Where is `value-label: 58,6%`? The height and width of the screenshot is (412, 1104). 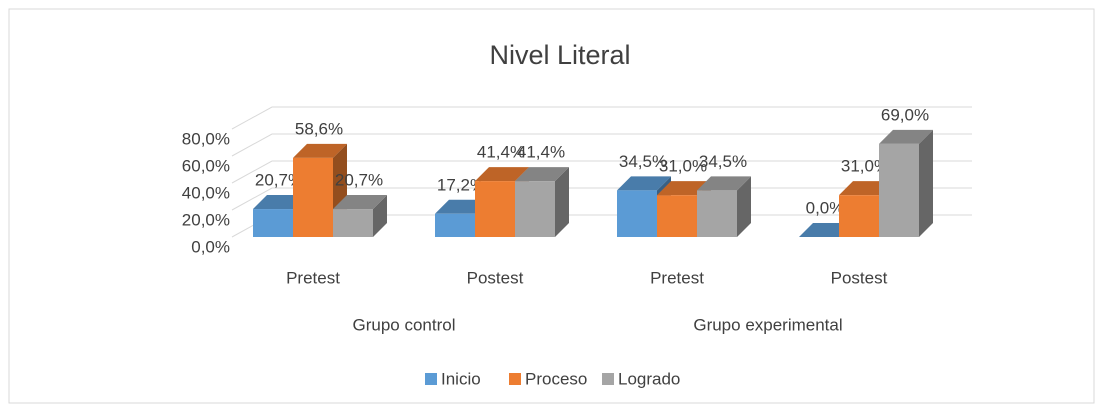
value-label: 58,6% is located at coordinates (319, 128).